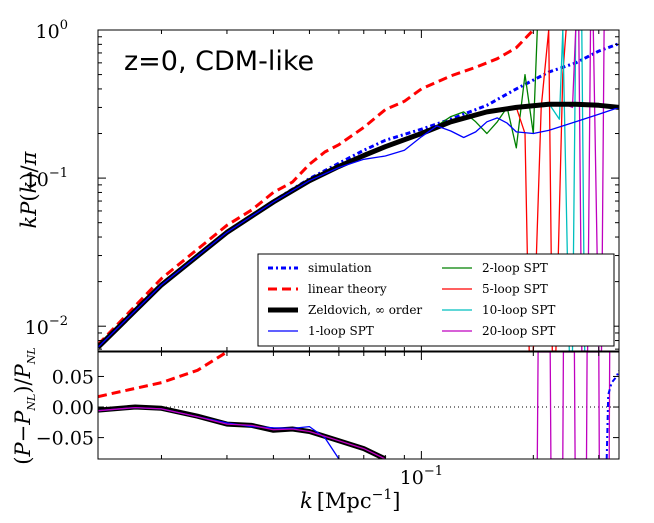 The image size is (654, 523). What do you see at coordinates (163, 375) in the screenshot?
I see `bottom-series-linear-theory` at bounding box center [163, 375].